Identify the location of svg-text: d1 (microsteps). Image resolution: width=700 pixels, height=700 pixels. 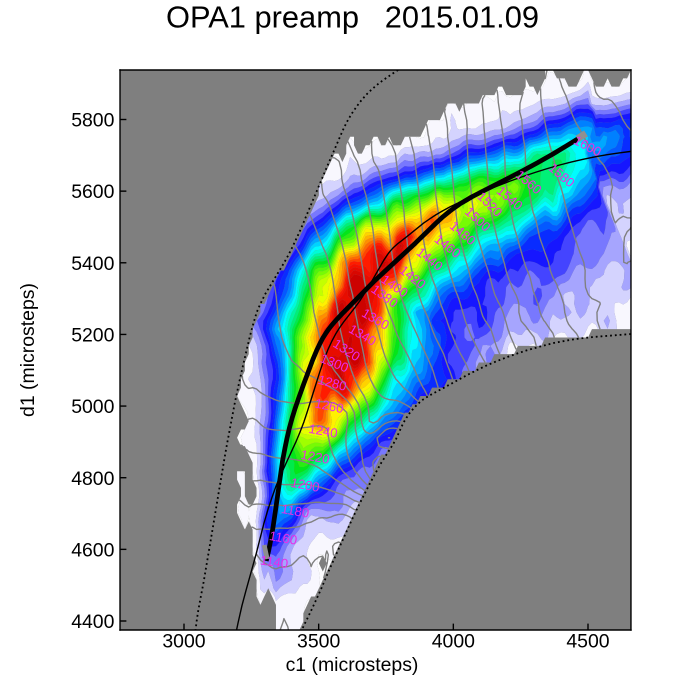
(28, 350).